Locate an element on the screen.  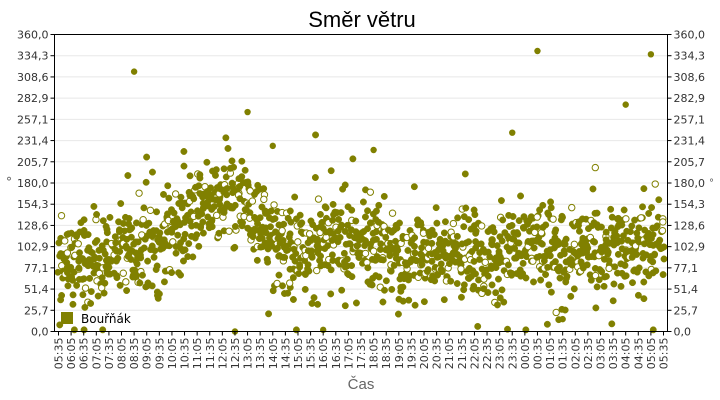
y-tick-label: 25,7 is located at coordinates (36, 310).